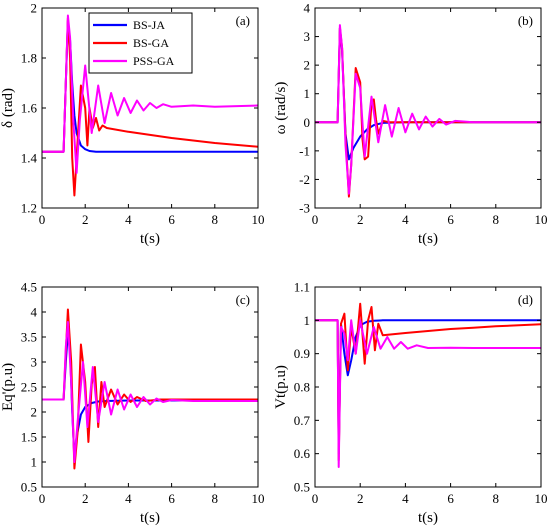 The height and width of the screenshot is (526, 550). What do you see at coordinates (304, 208) in the screenshot?
I see `y-tick-label: -3` at bounding box center [304, 208].